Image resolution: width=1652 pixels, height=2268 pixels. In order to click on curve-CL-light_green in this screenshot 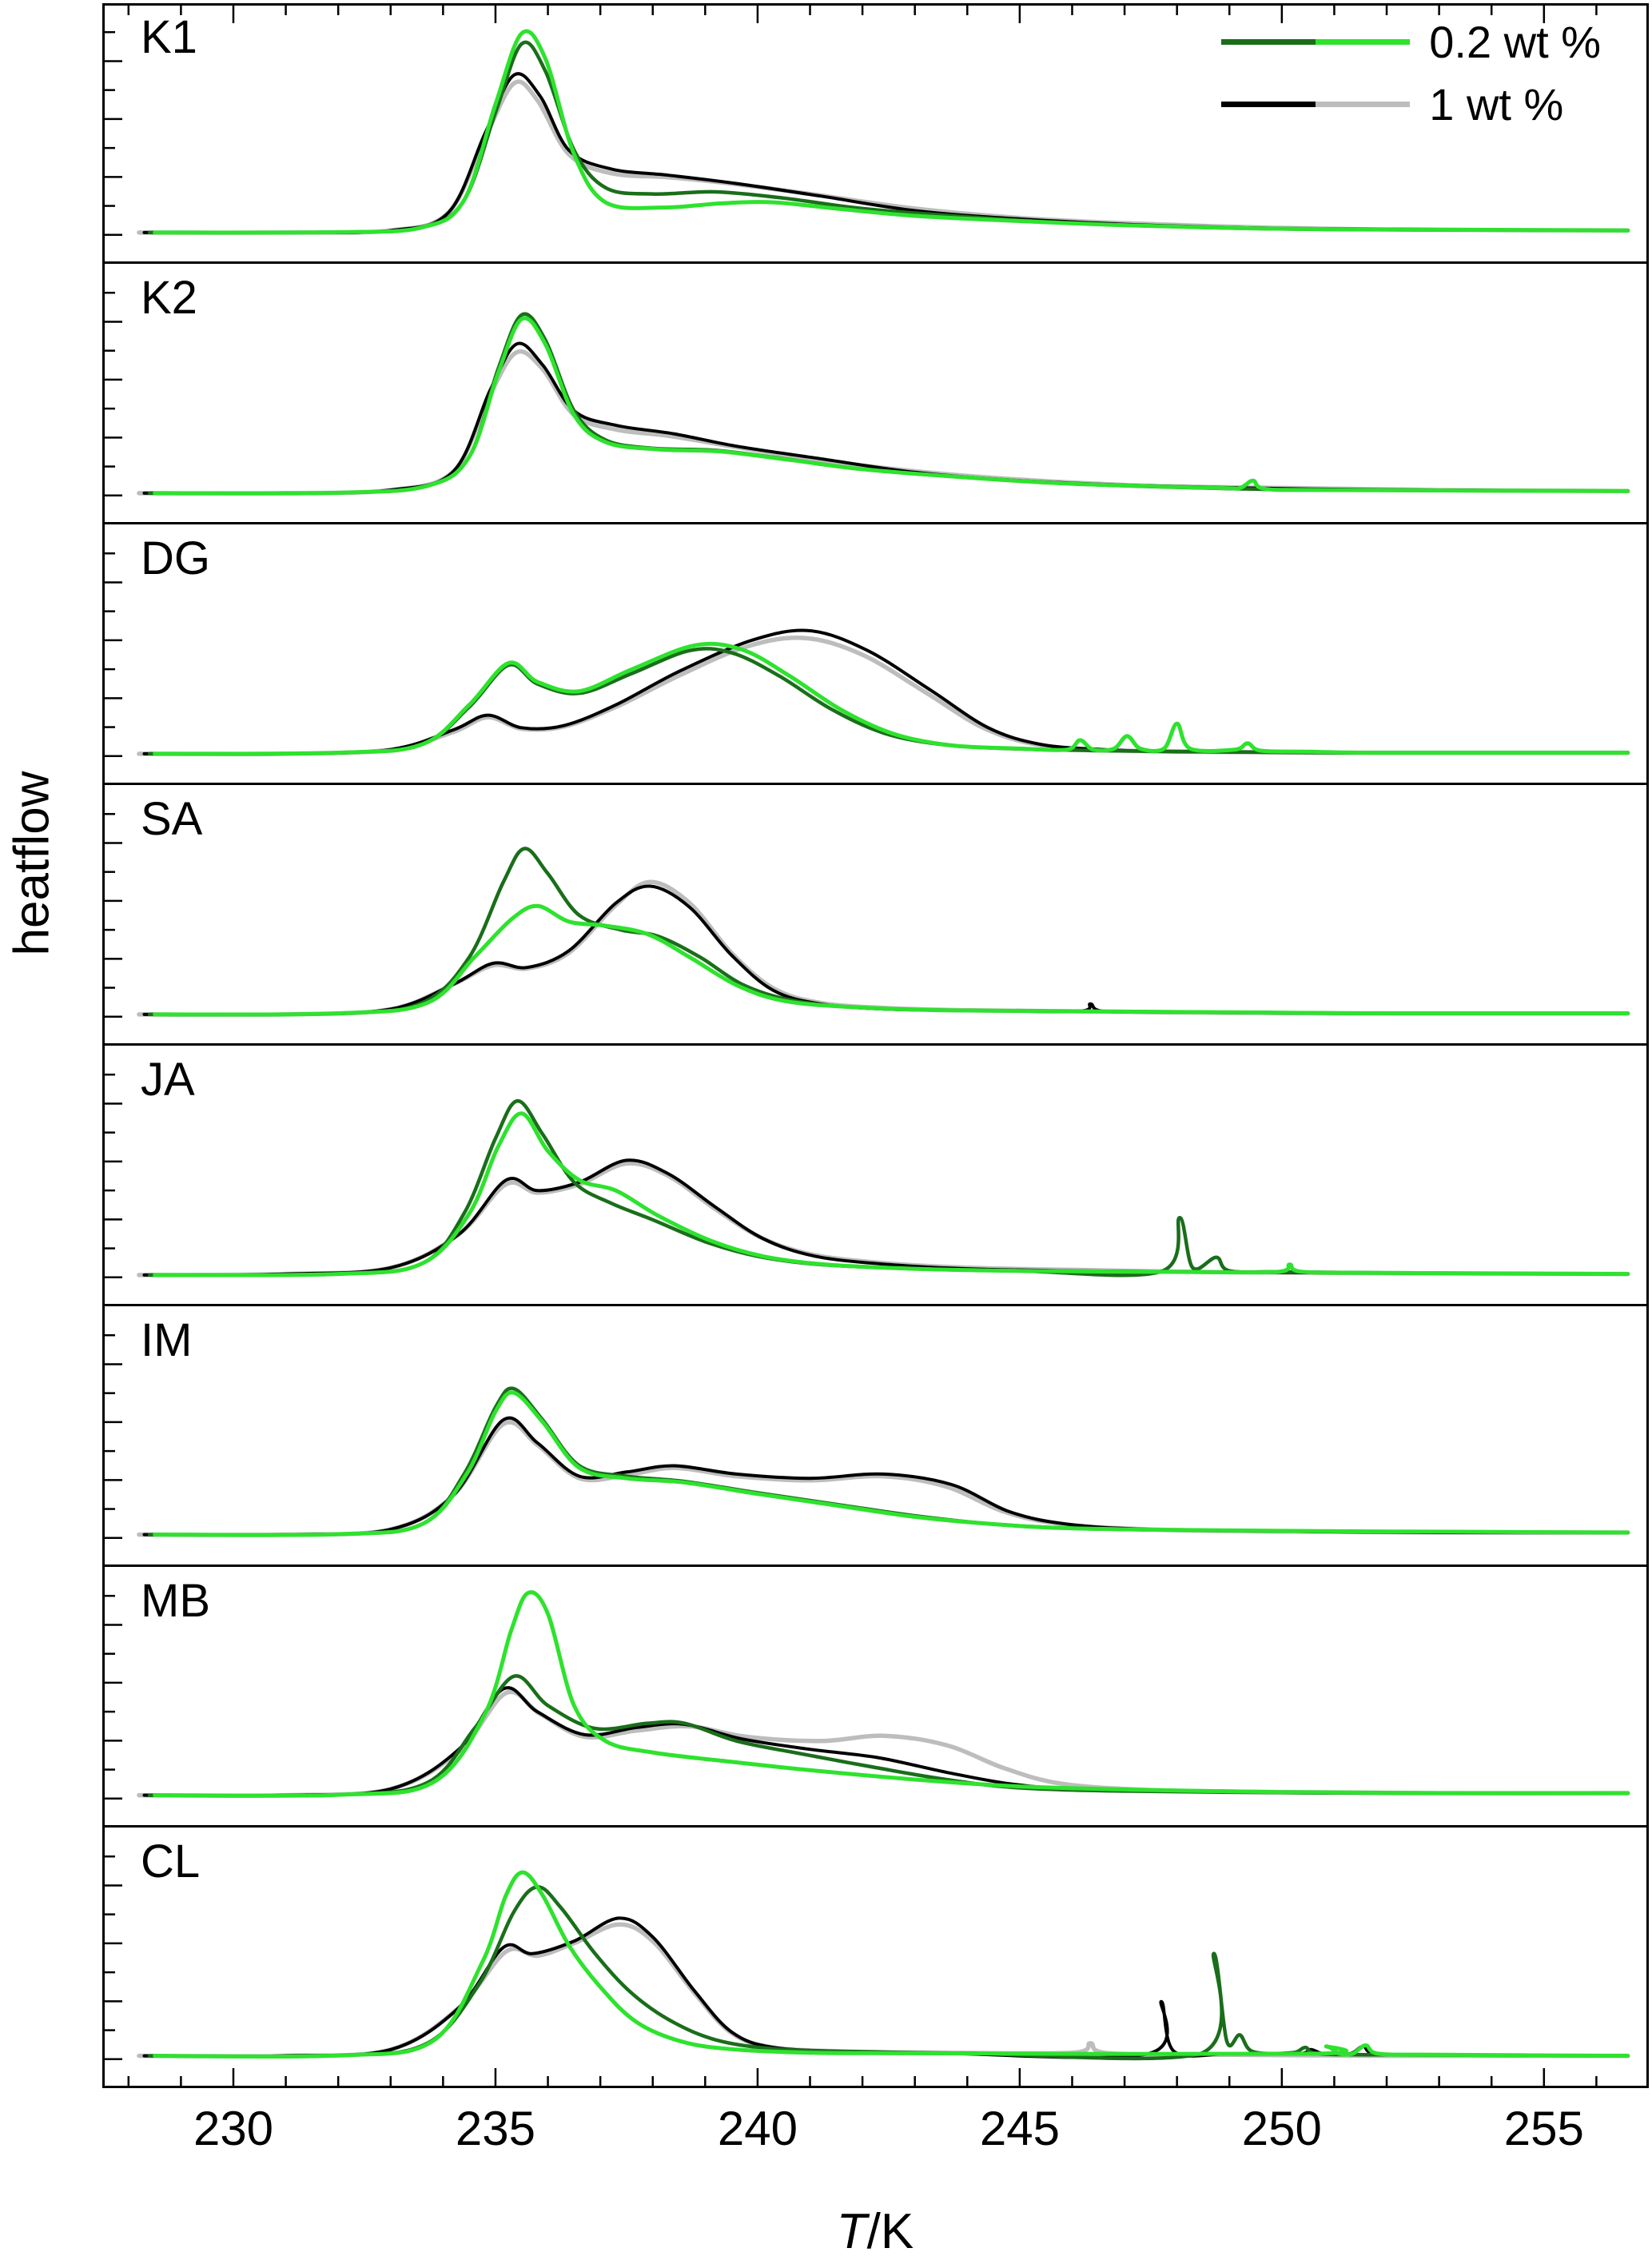, I will do `click(891, 1964)`.